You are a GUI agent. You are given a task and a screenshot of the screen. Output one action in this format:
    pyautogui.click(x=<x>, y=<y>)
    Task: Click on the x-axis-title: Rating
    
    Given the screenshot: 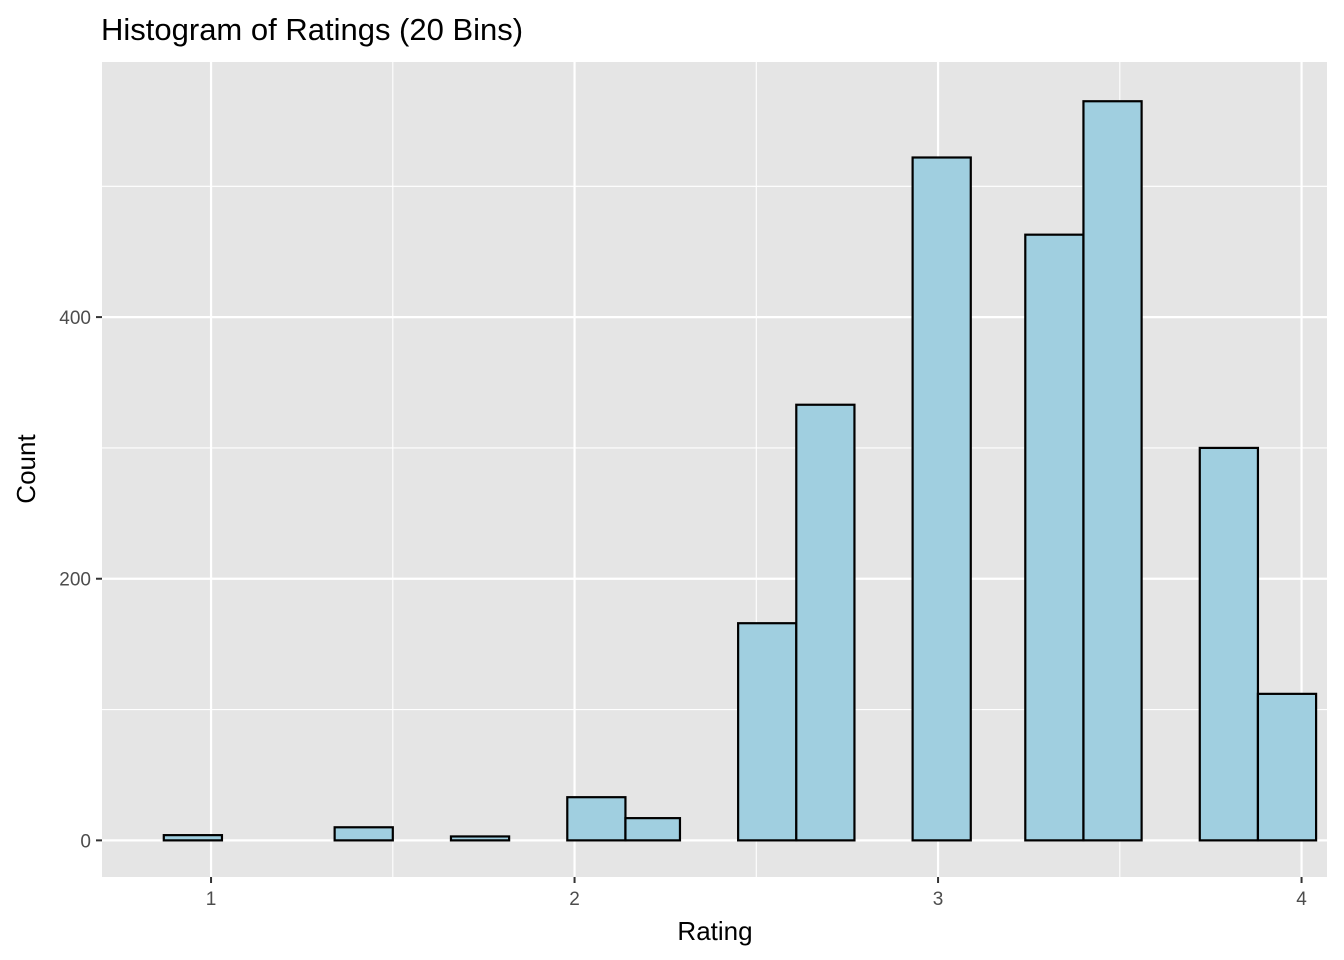 What is the action you would take?
    pyautogui.click(x=714, y=931)
    